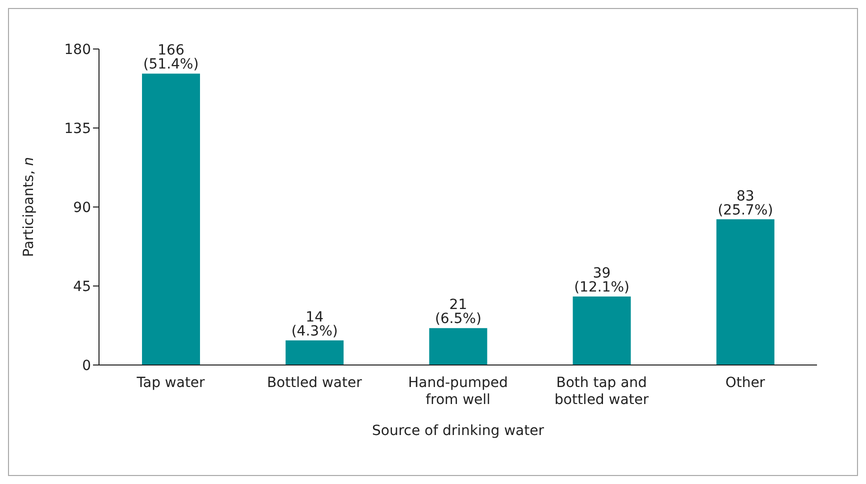 The image size is (866, 484). Describe the element at coordinates (458, 391) in the screenshot. I see `x-tick-label: Hand-pumped from well` at that location.